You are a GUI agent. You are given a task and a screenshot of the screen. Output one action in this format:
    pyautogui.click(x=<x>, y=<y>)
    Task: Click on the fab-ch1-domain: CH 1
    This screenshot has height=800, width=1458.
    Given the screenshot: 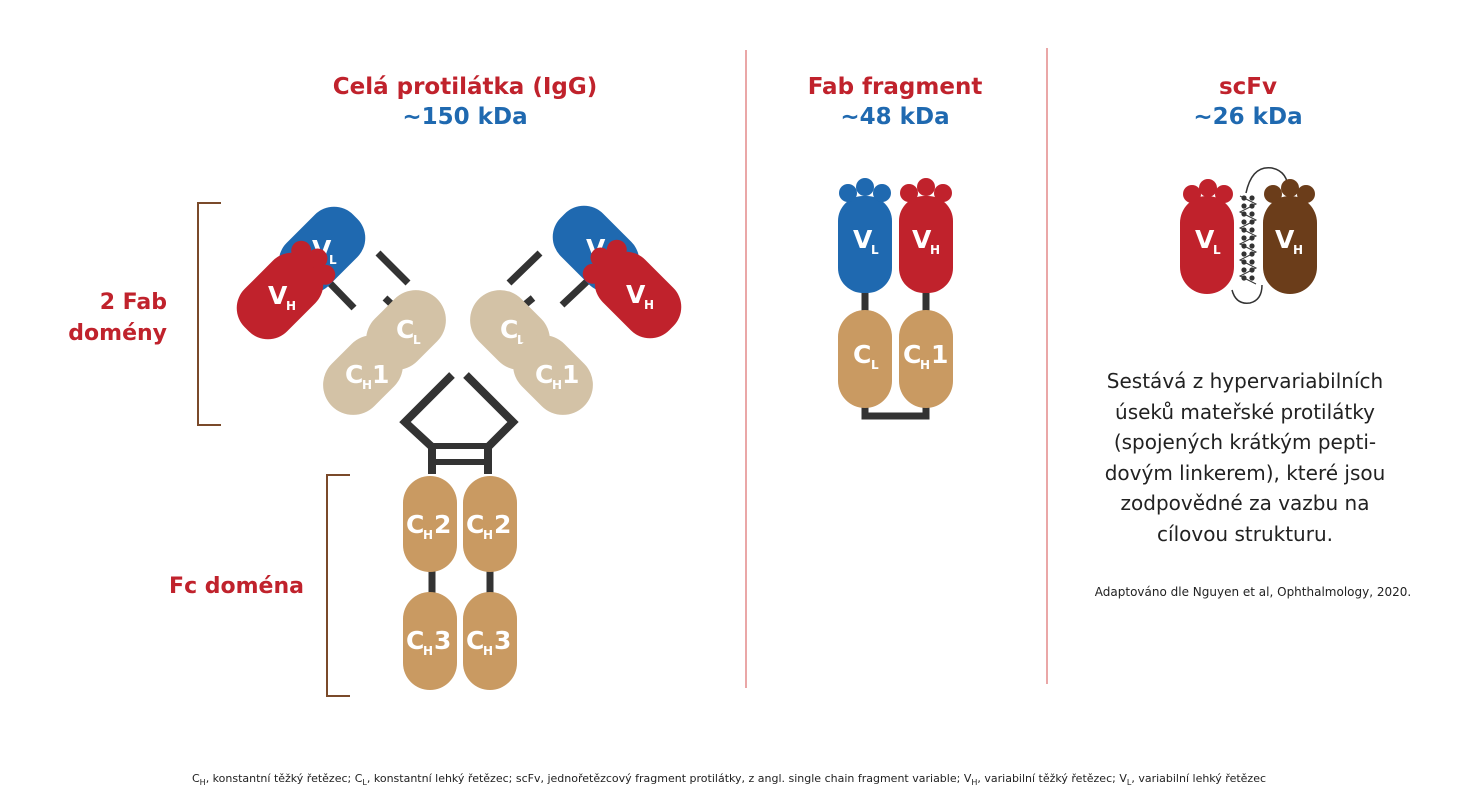 What is the action you would take?
    pyautogui.click(x=926, y=359)
    